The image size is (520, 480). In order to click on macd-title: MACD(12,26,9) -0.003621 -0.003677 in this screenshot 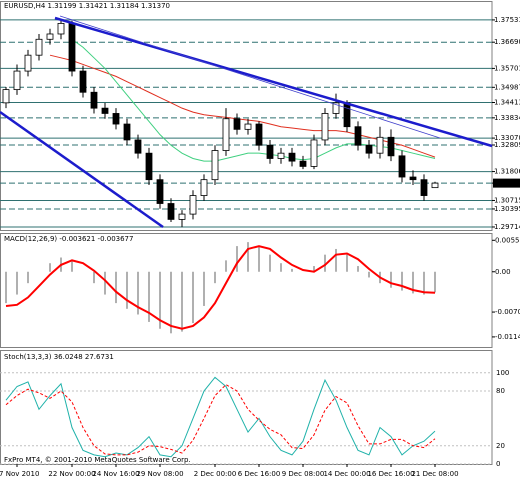, I will do `click(68, 239)`.